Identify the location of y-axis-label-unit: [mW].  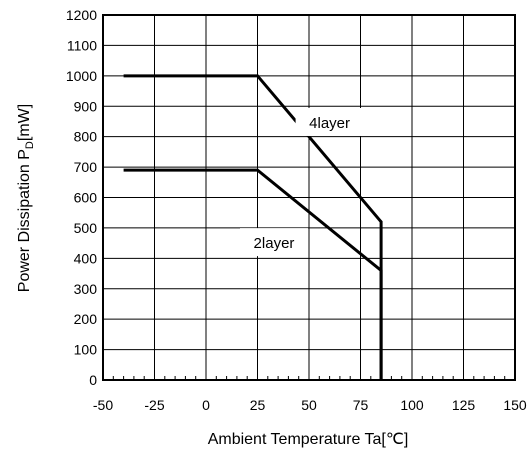
(24, 122).